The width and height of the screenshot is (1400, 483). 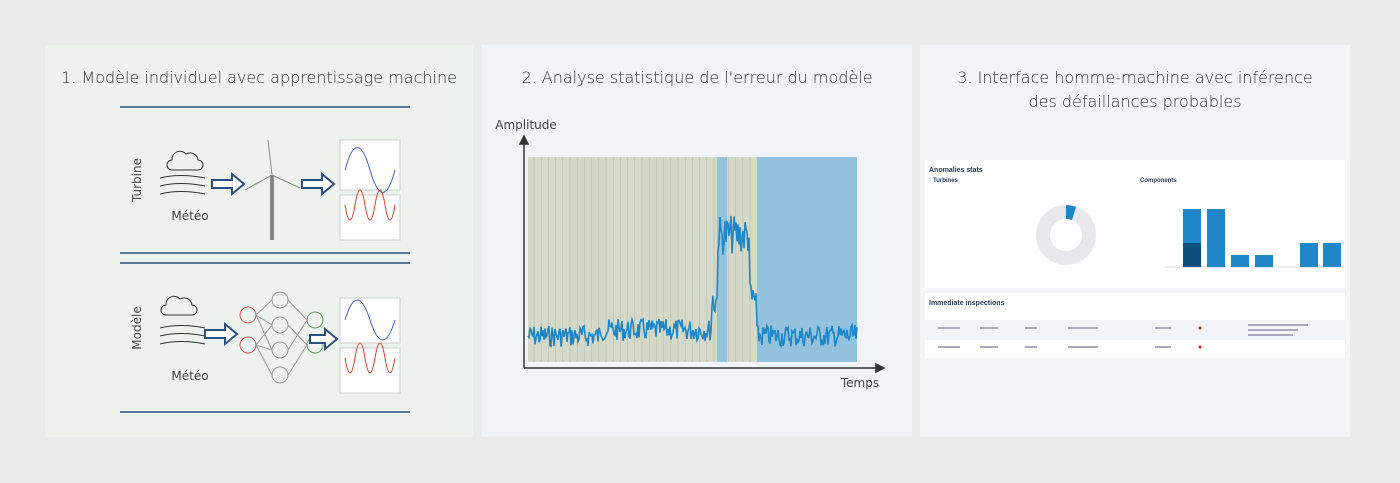 I want to click on table-rows, so click(x=1135, y=334).